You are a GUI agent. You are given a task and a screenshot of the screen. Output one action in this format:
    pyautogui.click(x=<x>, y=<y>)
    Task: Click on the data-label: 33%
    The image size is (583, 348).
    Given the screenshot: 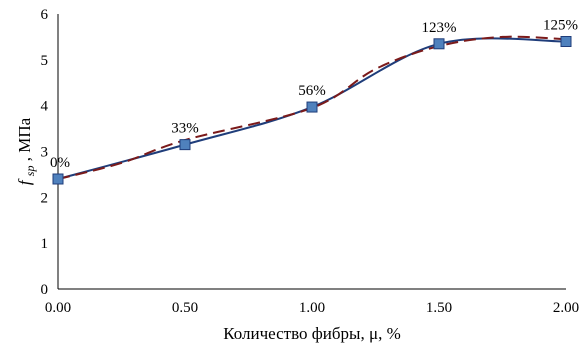 What is the action you would take?
    pyautogui.click(x=185, y=129)
    